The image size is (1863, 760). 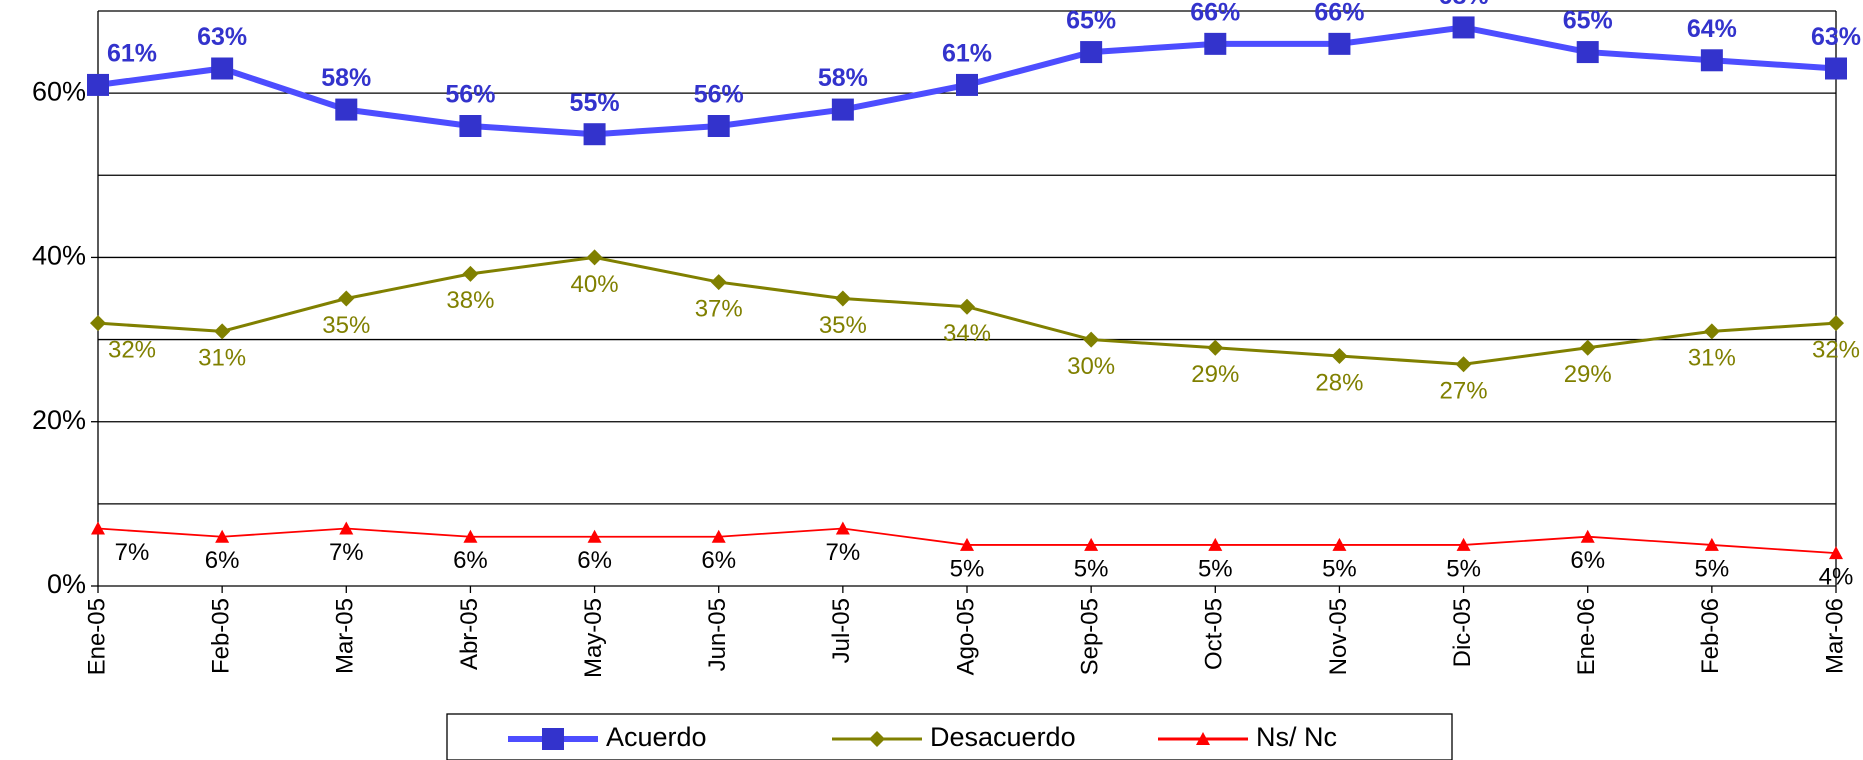 What do you see at coordinates (1462, 632) in the screenshot?
I see `x-tick-label: Dic-05` at bounding box center [1462, 632].